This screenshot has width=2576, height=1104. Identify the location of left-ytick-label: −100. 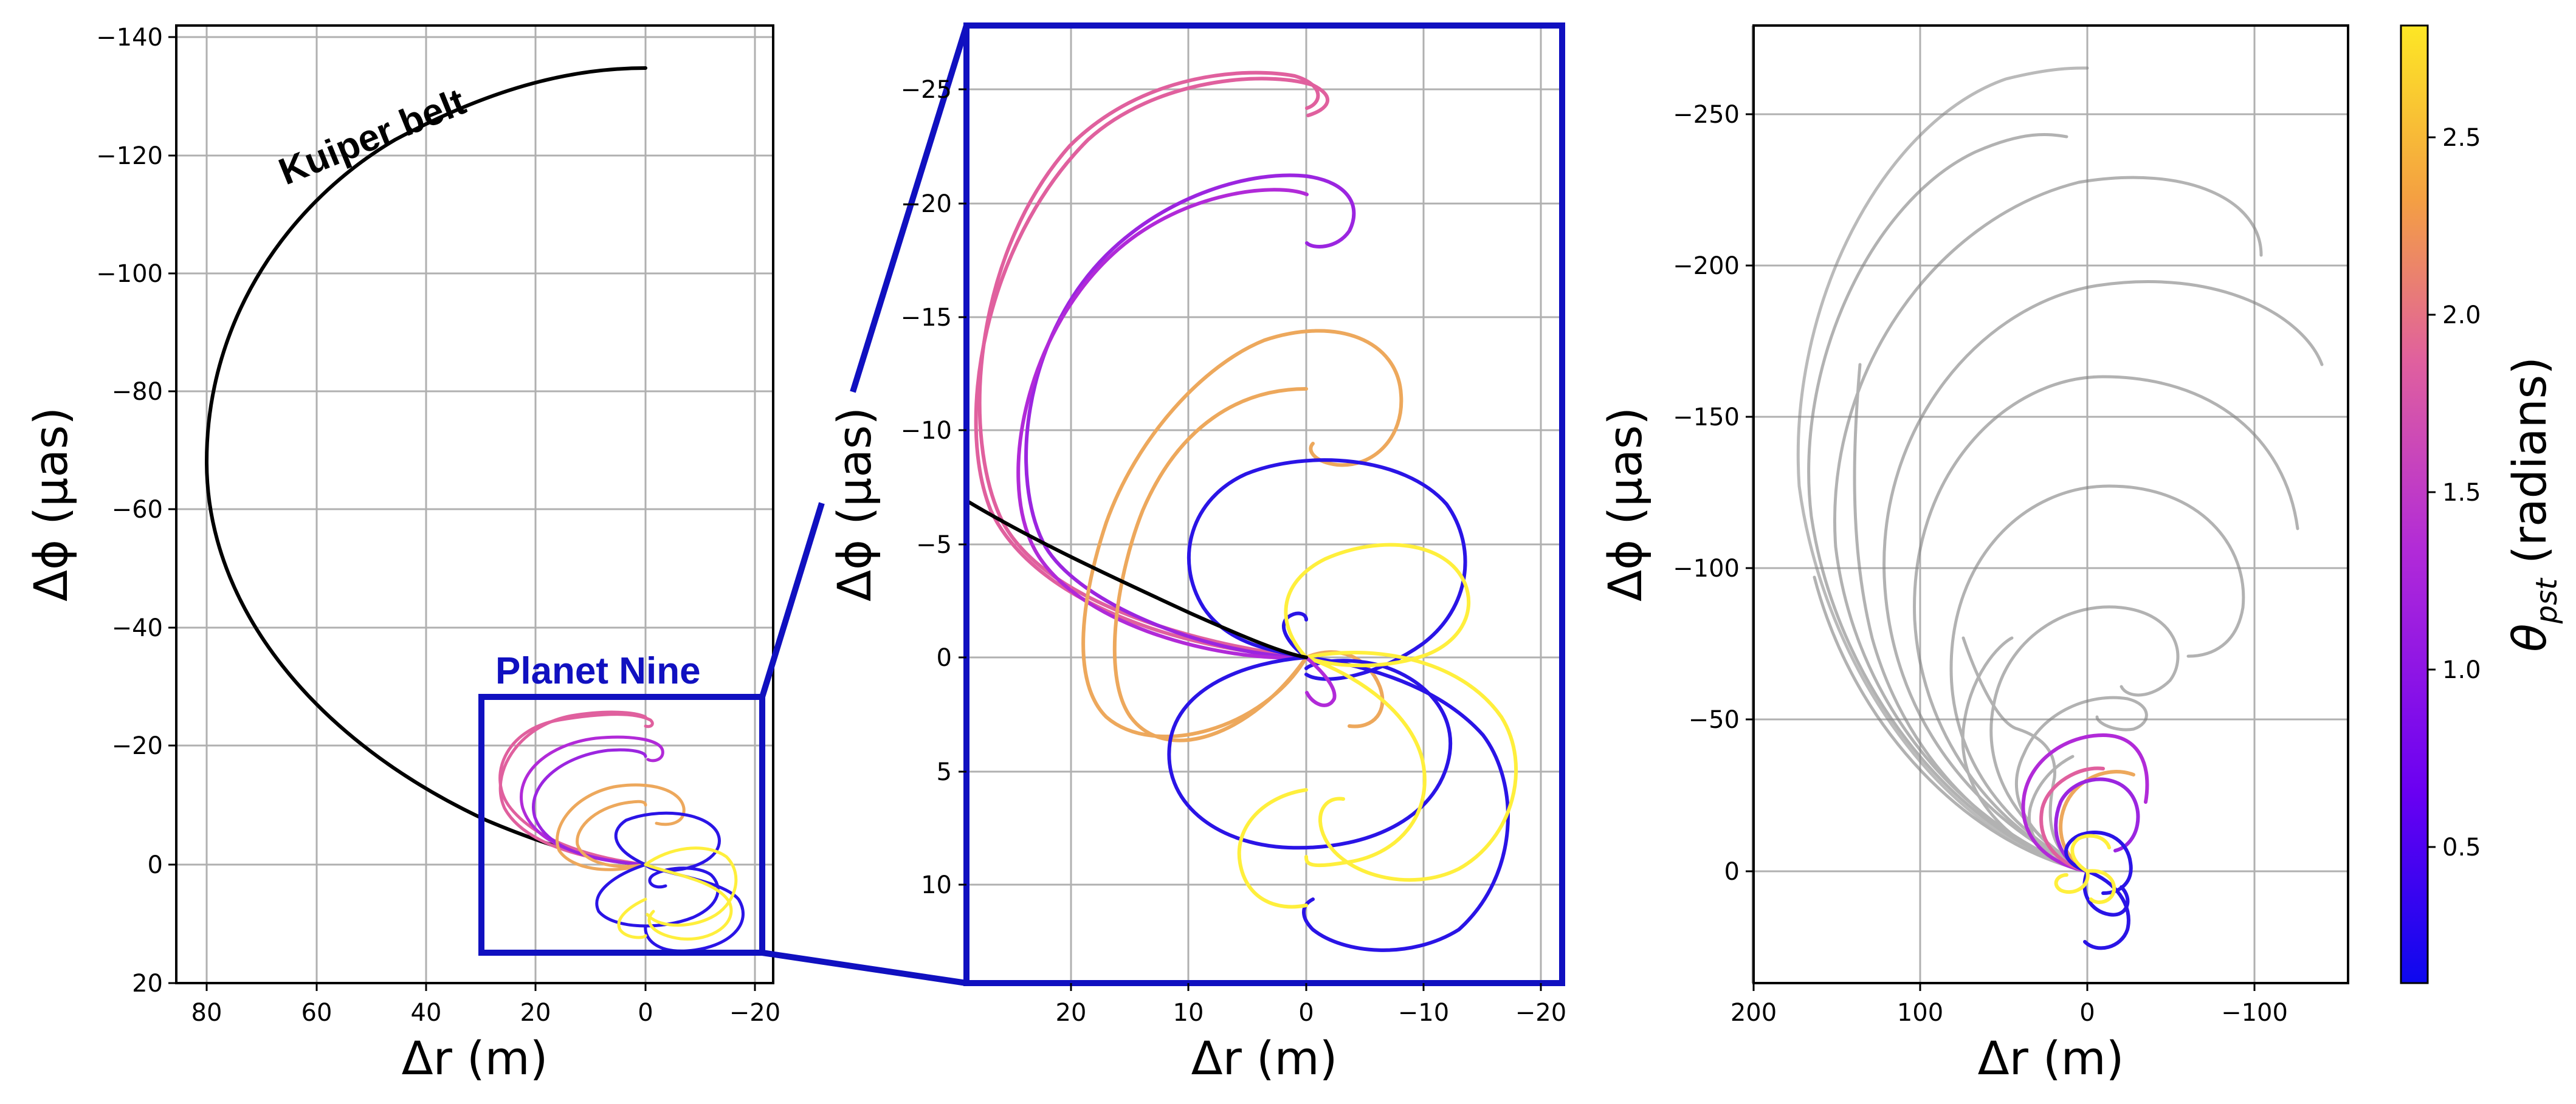
(129, 274).